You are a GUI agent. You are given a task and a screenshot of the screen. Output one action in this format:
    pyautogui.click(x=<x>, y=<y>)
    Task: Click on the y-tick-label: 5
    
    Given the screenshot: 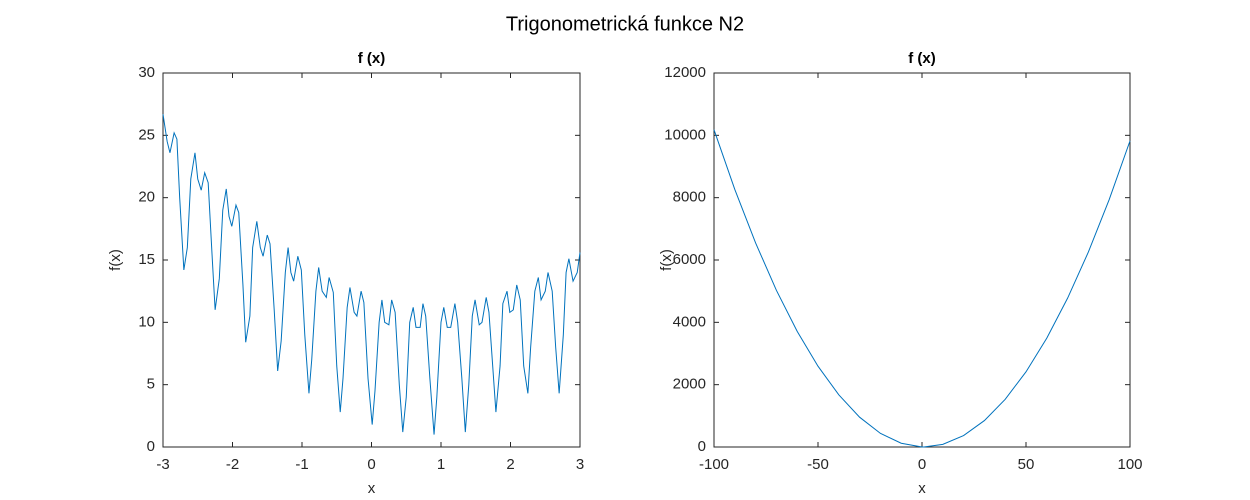 What is the action you would take?
    pyautogui.click(x=151, y=384)
    